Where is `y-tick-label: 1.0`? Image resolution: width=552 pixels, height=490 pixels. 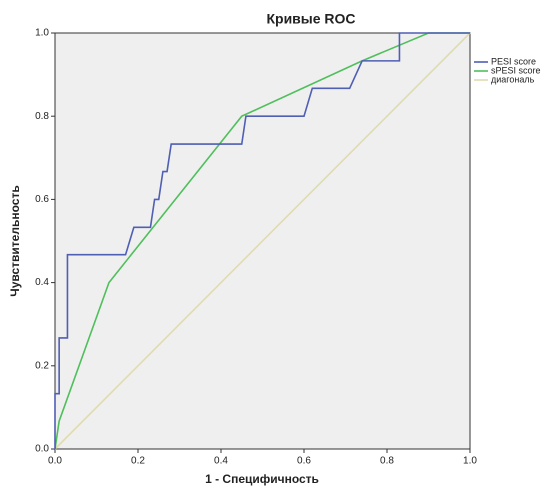 y-tick-label: 1.0 is located at coordinates (42, 33).